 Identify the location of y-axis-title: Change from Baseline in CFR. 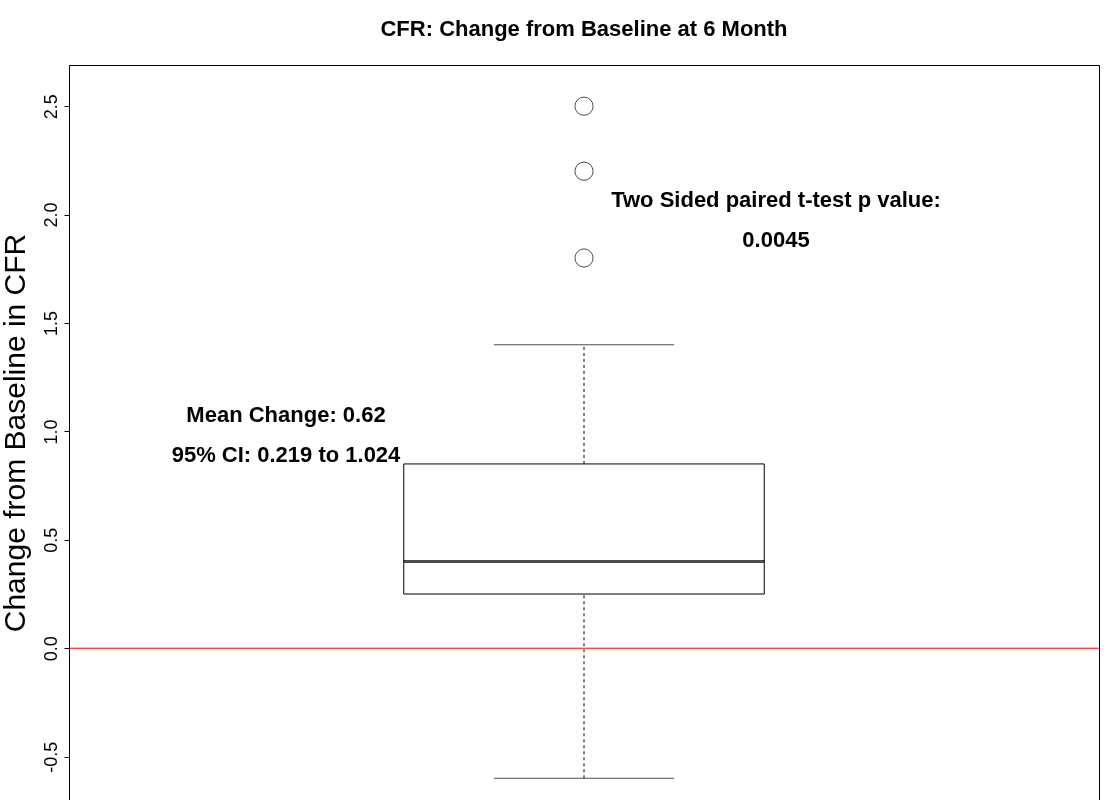
(15, 433).